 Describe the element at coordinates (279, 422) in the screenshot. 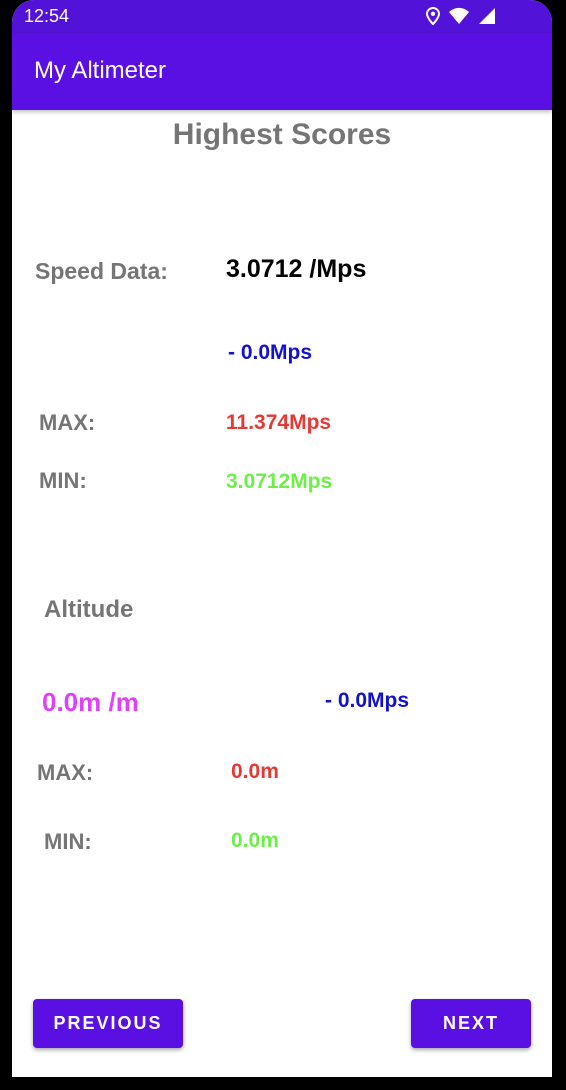

I see `speed-max-value: 11.374Mps` at that location.